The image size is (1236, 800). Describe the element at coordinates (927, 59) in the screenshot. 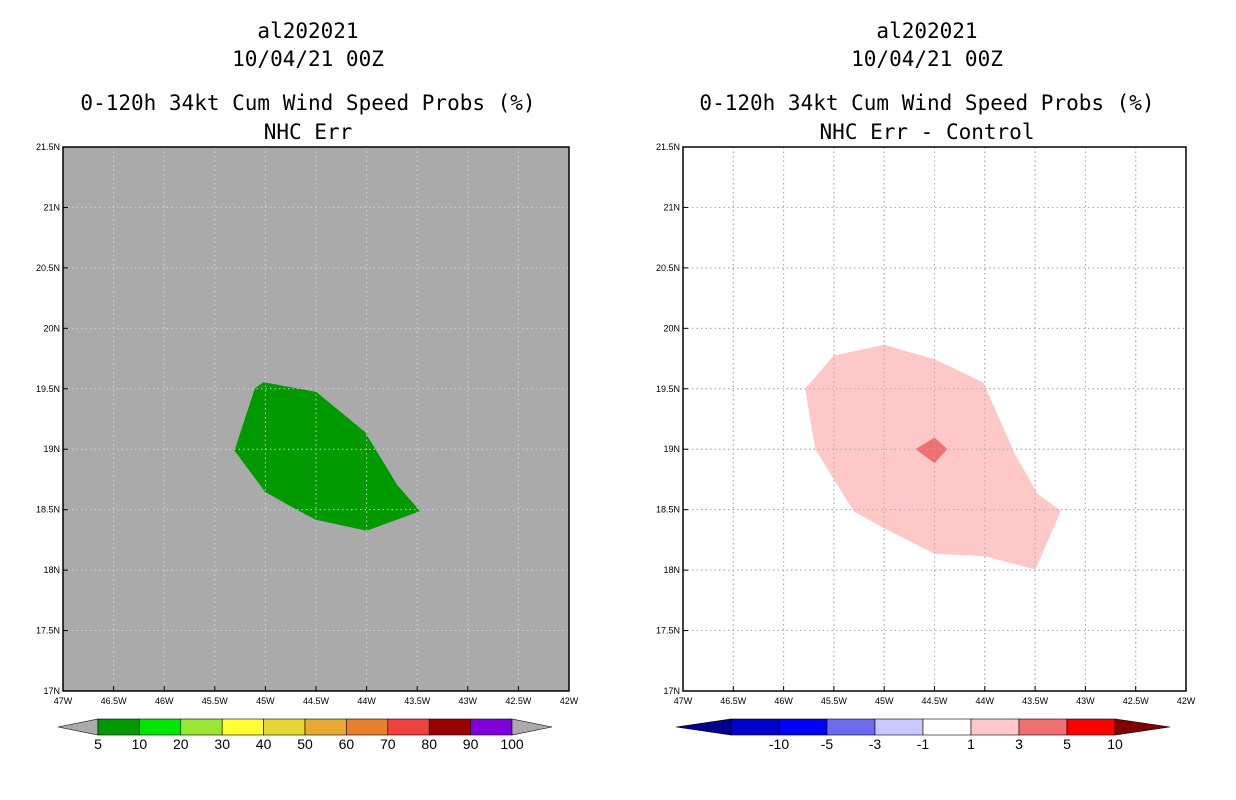

I see `panel2-date: 10/04/21 00Z` at that location.